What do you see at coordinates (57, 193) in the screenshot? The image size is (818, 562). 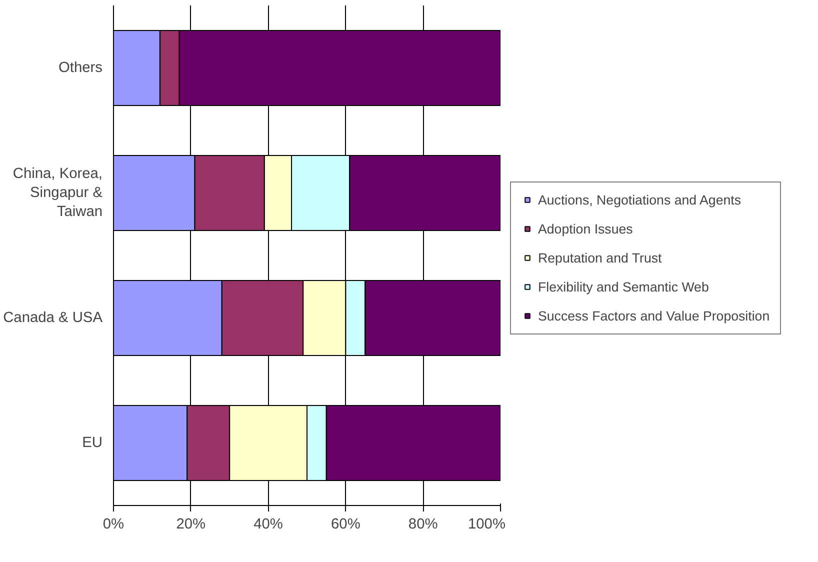 I see `y-tick-label: China, Korea, Singapur & Taiwan` at bounding box center [57, 193].